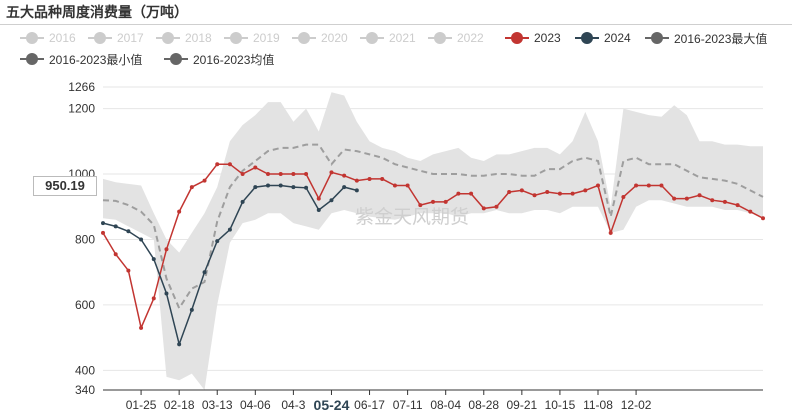 This screenshot has height=415, width=792. What do you see at coordinates (483, 405) in the screenshot?
I see `x-tick-label: 08-28` at bounding box center [483, 405].